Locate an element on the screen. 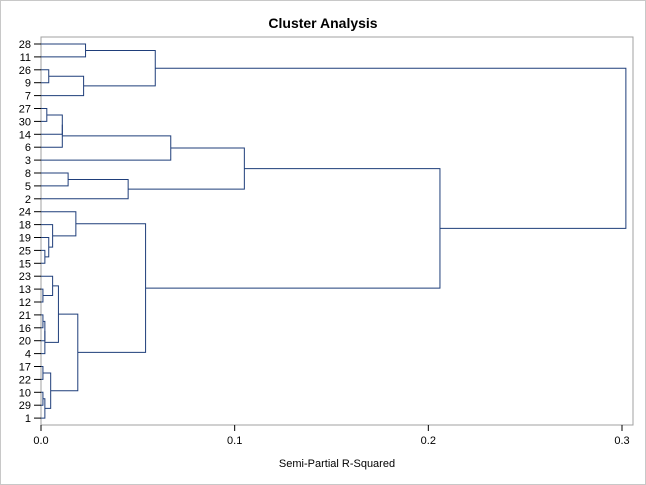  leaf-label: 1 is located at coordinates (28, 419).